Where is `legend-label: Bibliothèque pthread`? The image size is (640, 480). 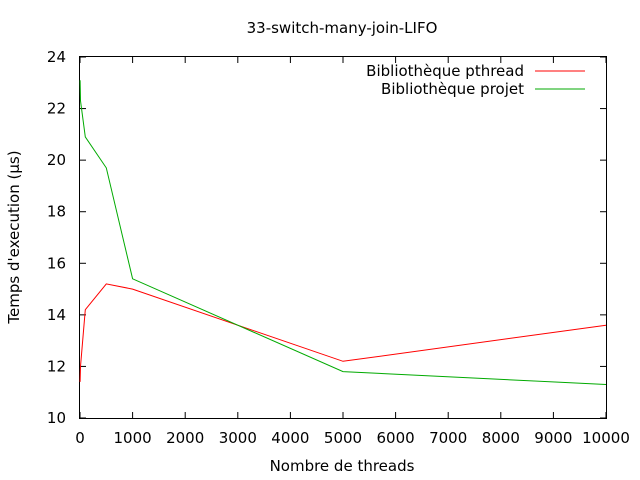 legend-label: Bibliothèque pthread is located at coordinates (445, 71).